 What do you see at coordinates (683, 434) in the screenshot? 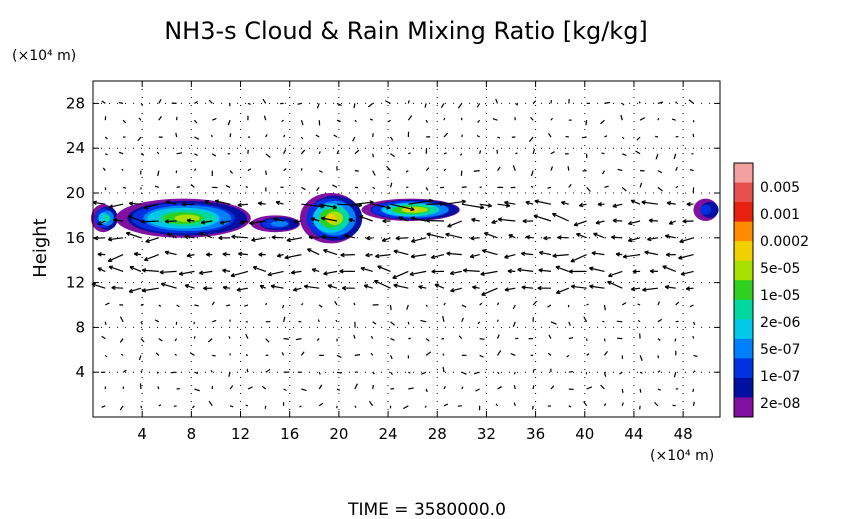
I see `x-tick-label: 48` at bounding box center [683, 434].